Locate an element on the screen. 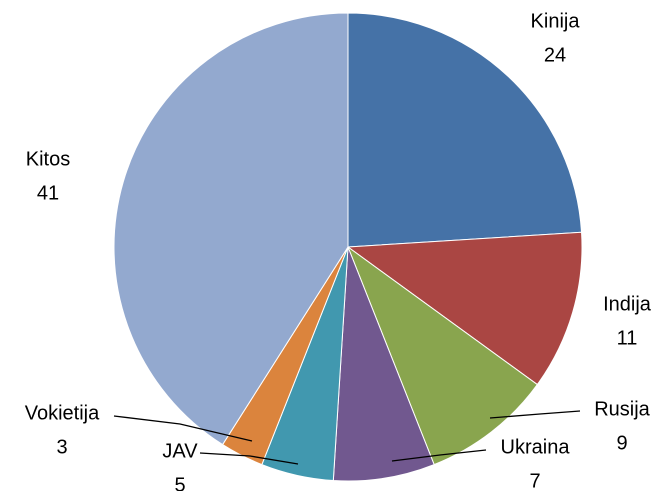 The width and height of the screenshot is (657, 491). slice-value: 11 is located at coordinates (627, 338).